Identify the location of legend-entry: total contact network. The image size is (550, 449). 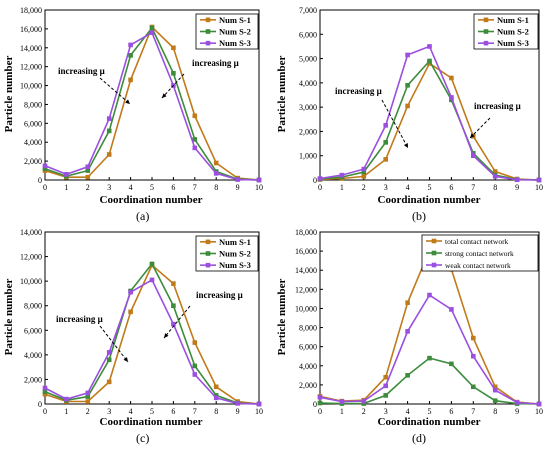
(477, 241).